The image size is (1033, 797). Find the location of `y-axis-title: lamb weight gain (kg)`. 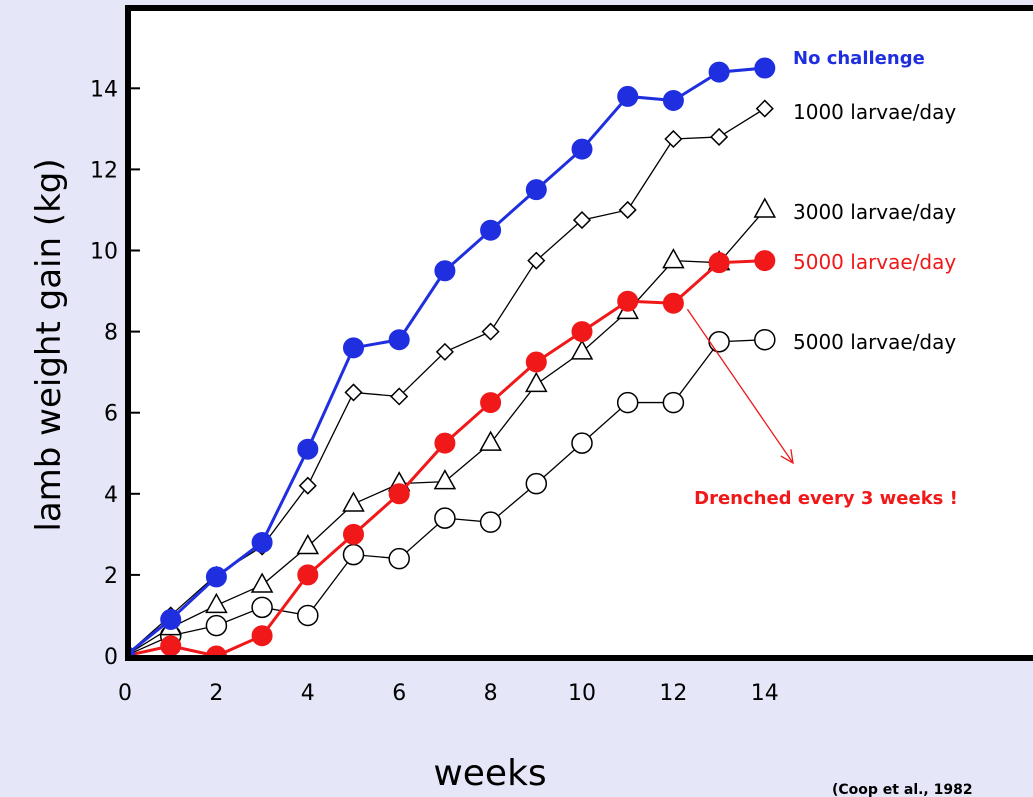

y-axis-title: lamb weight gain (kg) is located at coordinates (49, 344).